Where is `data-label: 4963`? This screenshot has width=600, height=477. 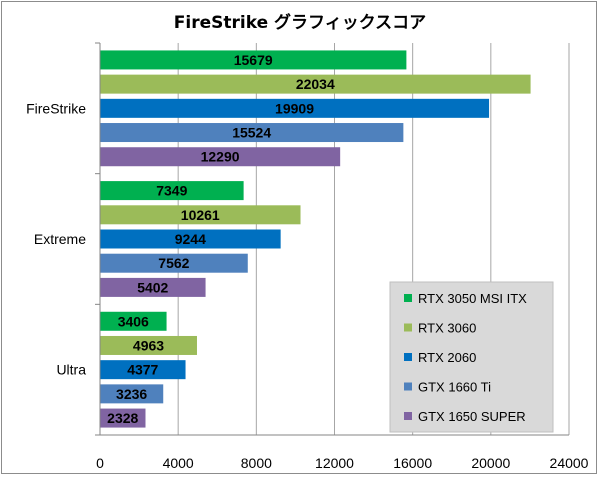 data-label: 4963 is located at coordinates (148, 345).